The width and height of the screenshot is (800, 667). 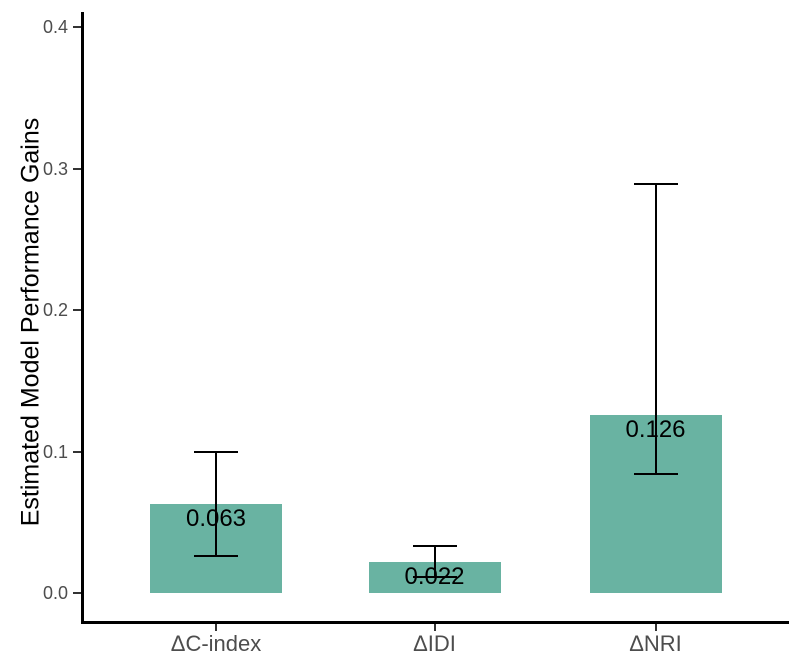 I want to click on y-tick-label: 0.1, so click(x=55, y=451).